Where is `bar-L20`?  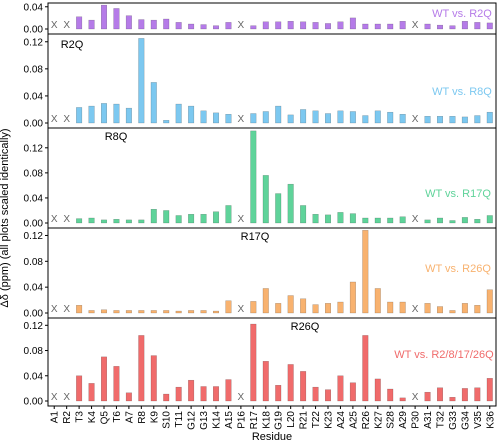
bar-L20 is located at coordinates (290, 119).